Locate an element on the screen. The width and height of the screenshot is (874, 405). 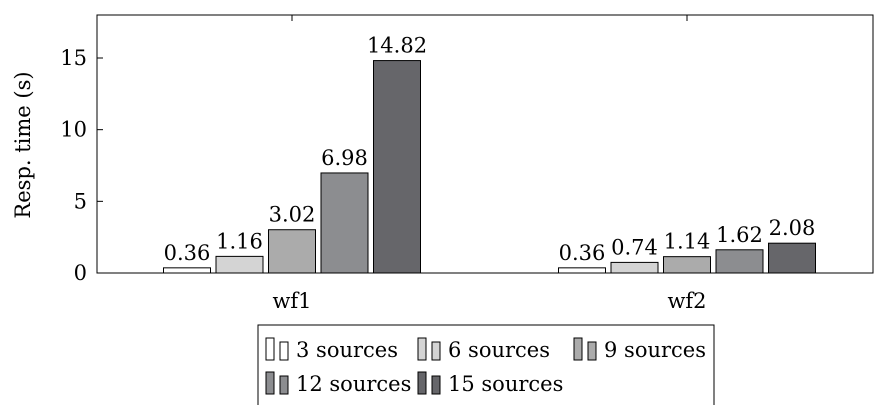
data-label: 1.16 is located at coordinates (239, 241).